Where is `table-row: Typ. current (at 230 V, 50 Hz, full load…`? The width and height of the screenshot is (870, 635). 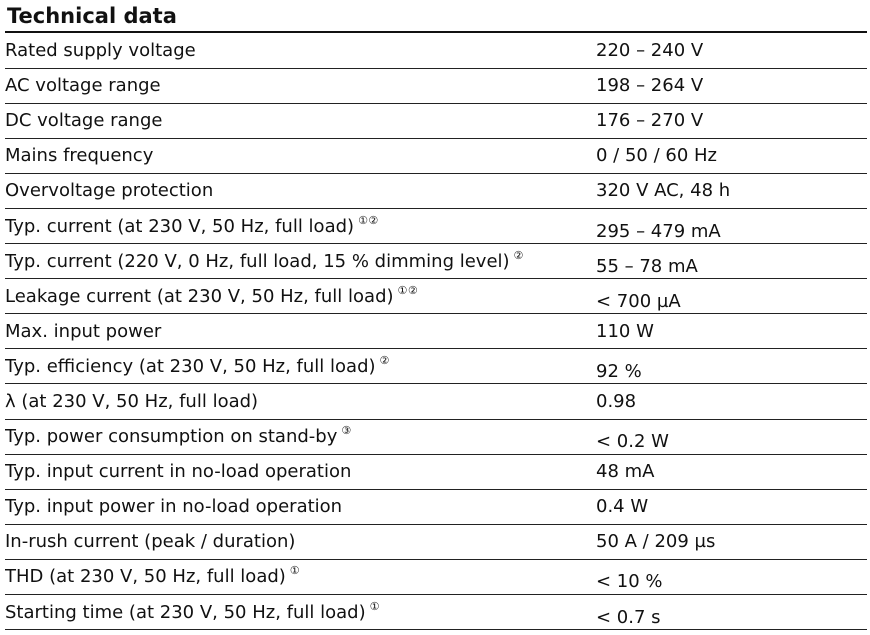 table-row: Typ. current (at 230 V, 50 Hz, full load… is located at coordinates (436, 226).